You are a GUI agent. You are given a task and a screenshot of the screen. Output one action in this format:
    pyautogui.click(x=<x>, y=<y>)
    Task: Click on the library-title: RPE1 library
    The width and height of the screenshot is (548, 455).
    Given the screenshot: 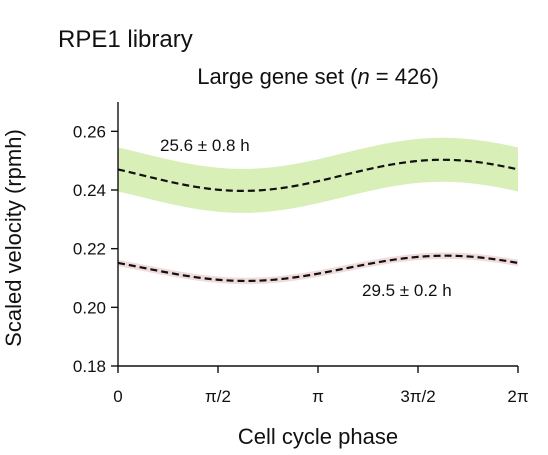 What is the action you would take?
    pyautogui.click(x=125, y=39)
    